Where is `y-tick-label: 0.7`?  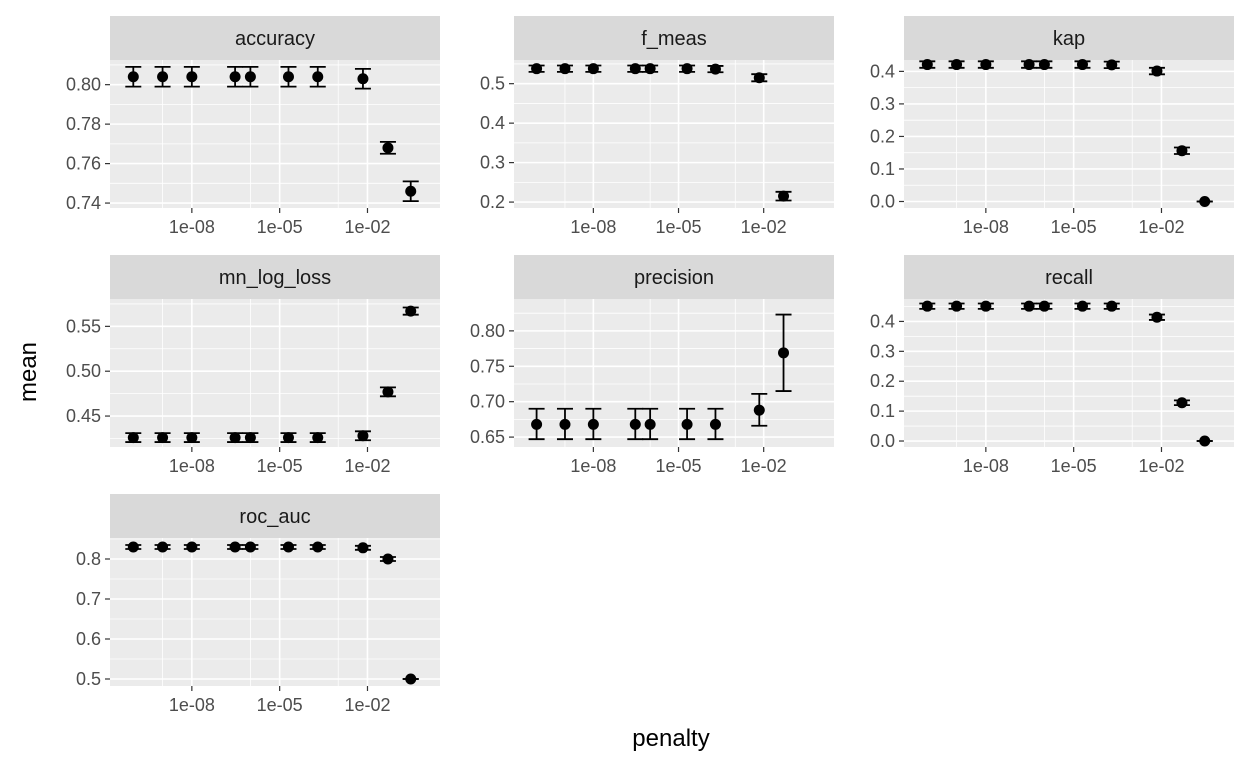 y-tick-label: 0.7 is located at coordinates (88, 599).